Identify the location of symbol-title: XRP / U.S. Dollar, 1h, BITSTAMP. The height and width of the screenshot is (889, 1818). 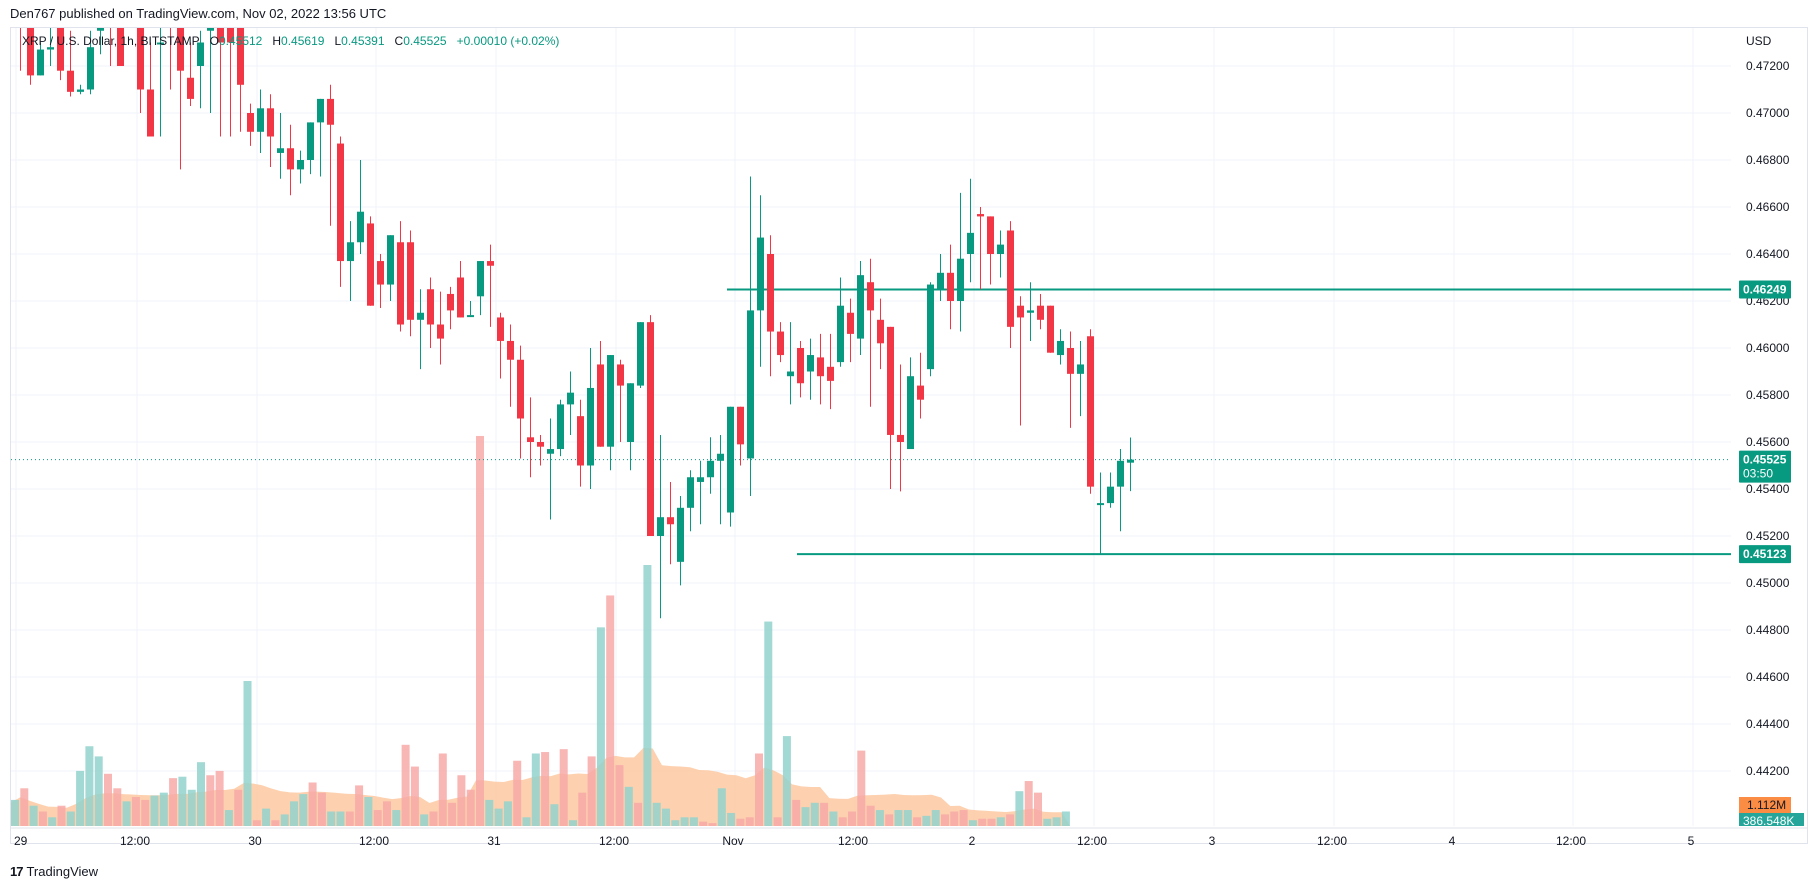
(111, 41).